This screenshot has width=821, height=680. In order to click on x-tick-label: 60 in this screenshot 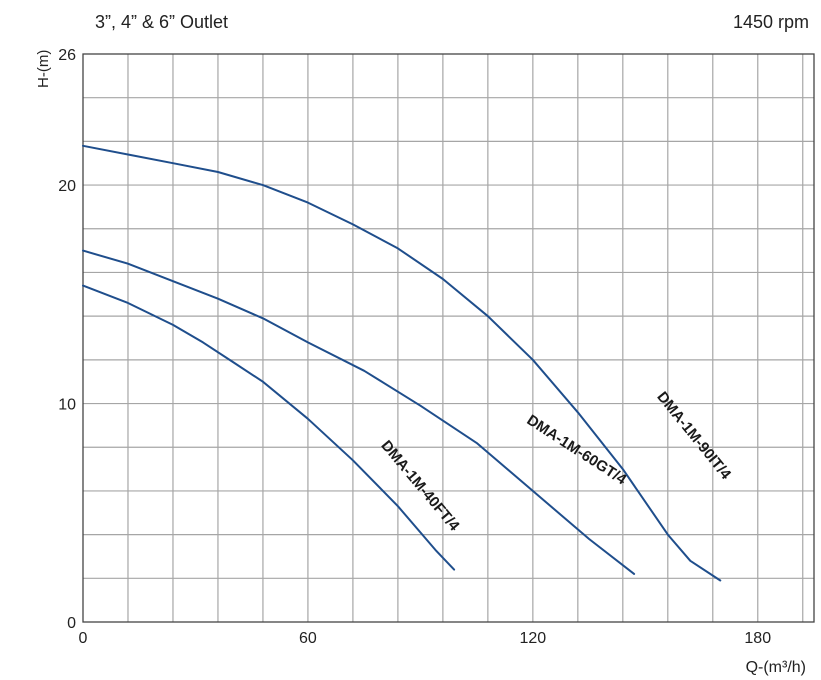, I will do `click(308, 638)`.